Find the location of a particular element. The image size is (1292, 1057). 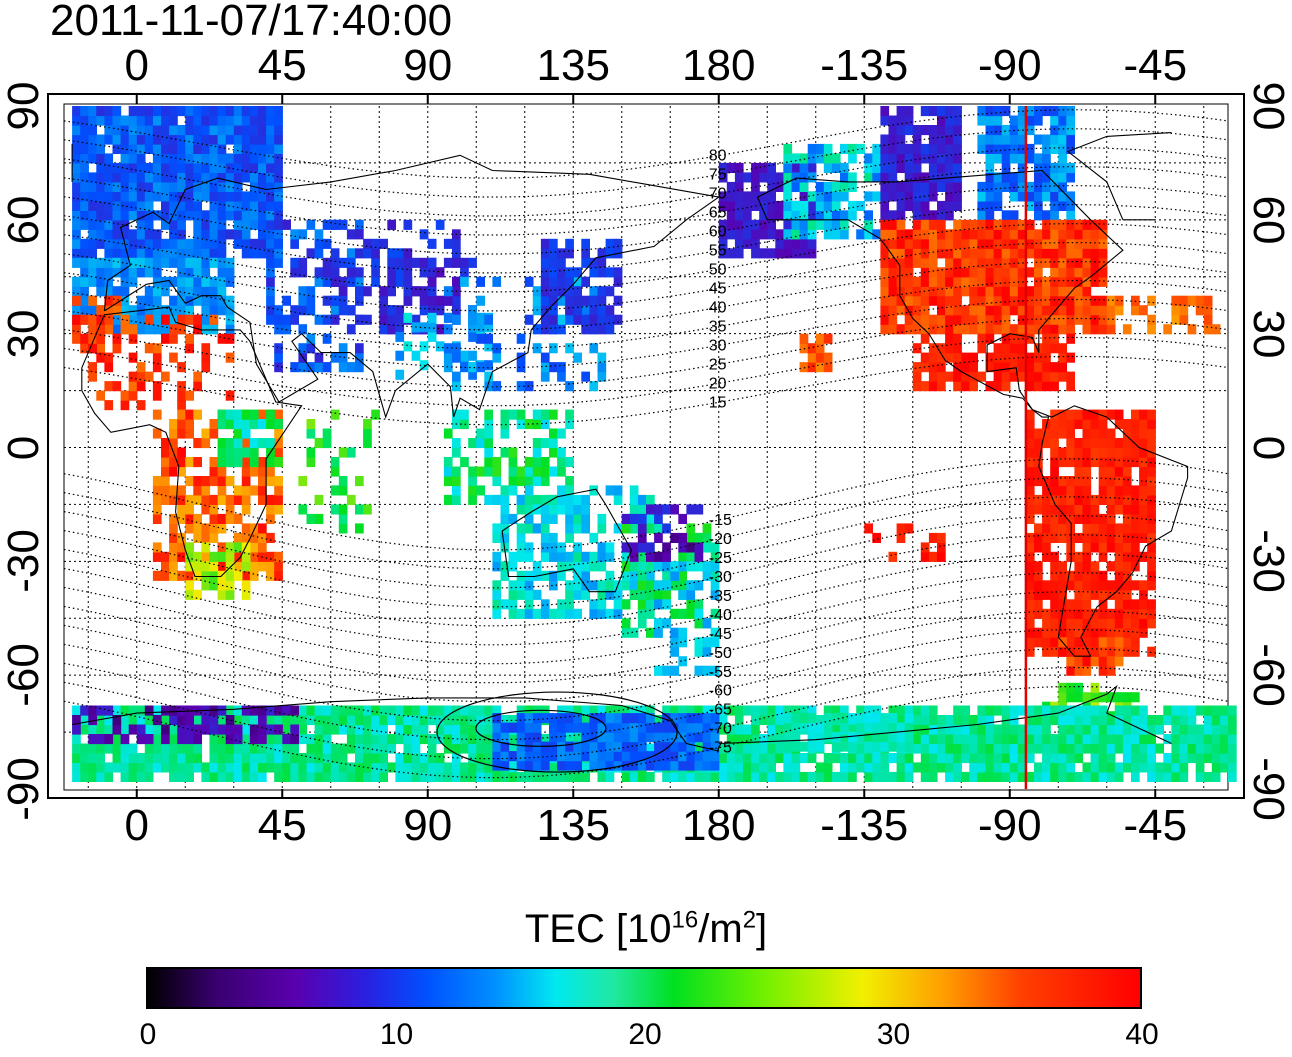

mlat-label: -50 is located at coordinates (720, 653).